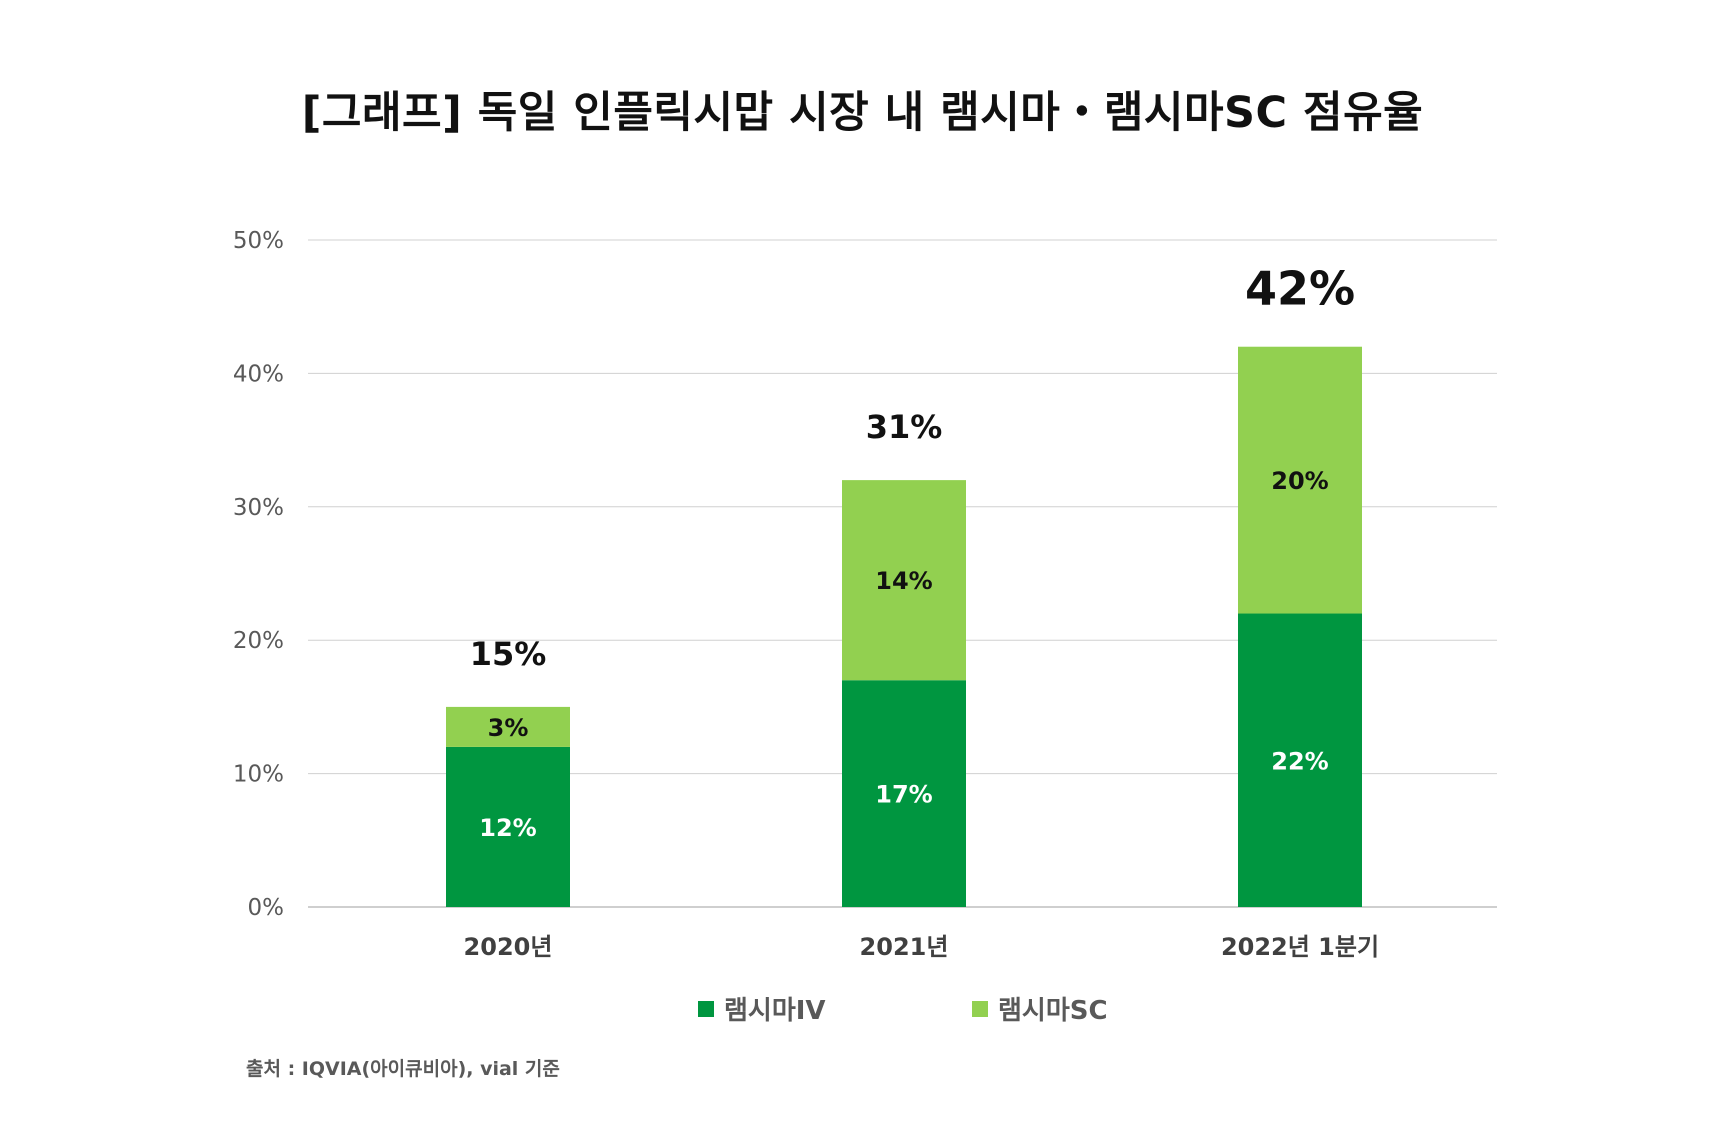 This screenshot has width=1725, height=1122. I want to click on legend-swatch-sc, so click(980, 1008).